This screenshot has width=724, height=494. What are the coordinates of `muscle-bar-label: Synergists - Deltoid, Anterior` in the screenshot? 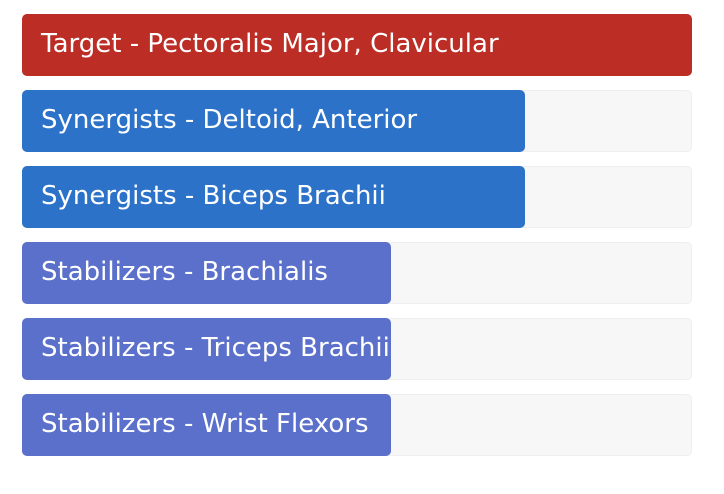 It's located at (229, 120).